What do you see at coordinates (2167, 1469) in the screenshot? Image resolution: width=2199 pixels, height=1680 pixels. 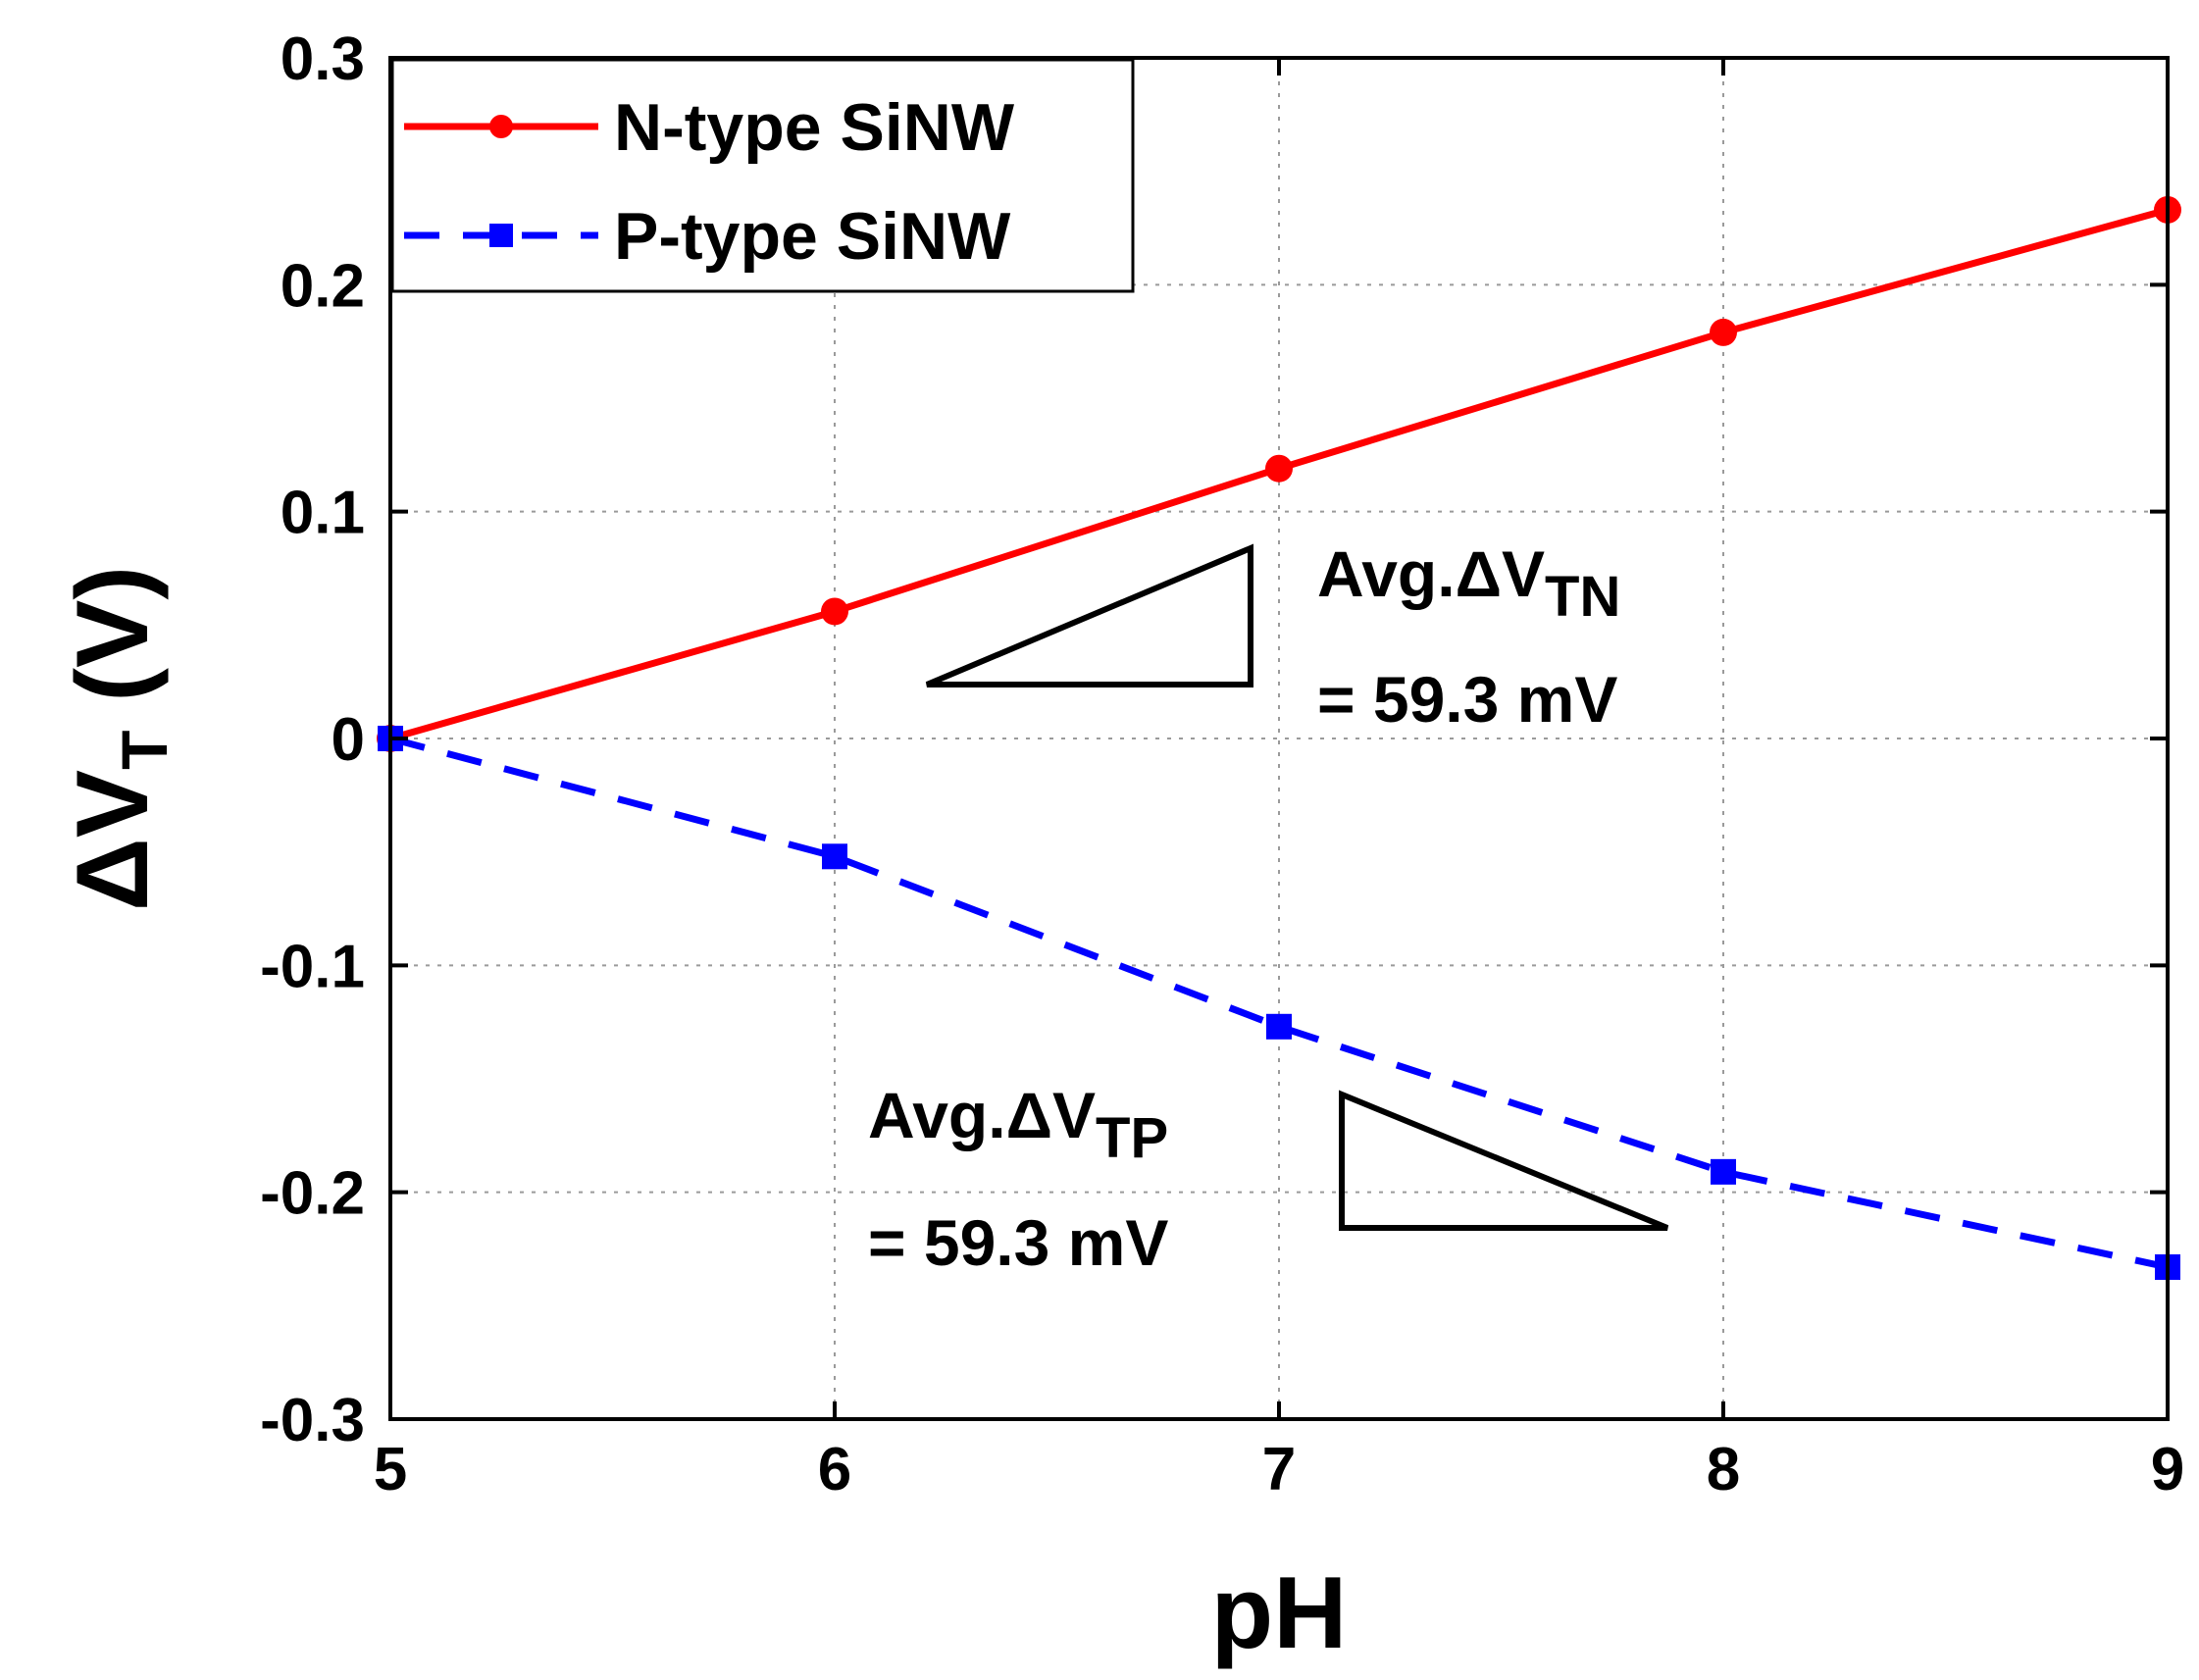 I see `x-tick-label: 9` at bounding box center [2167, 1469].